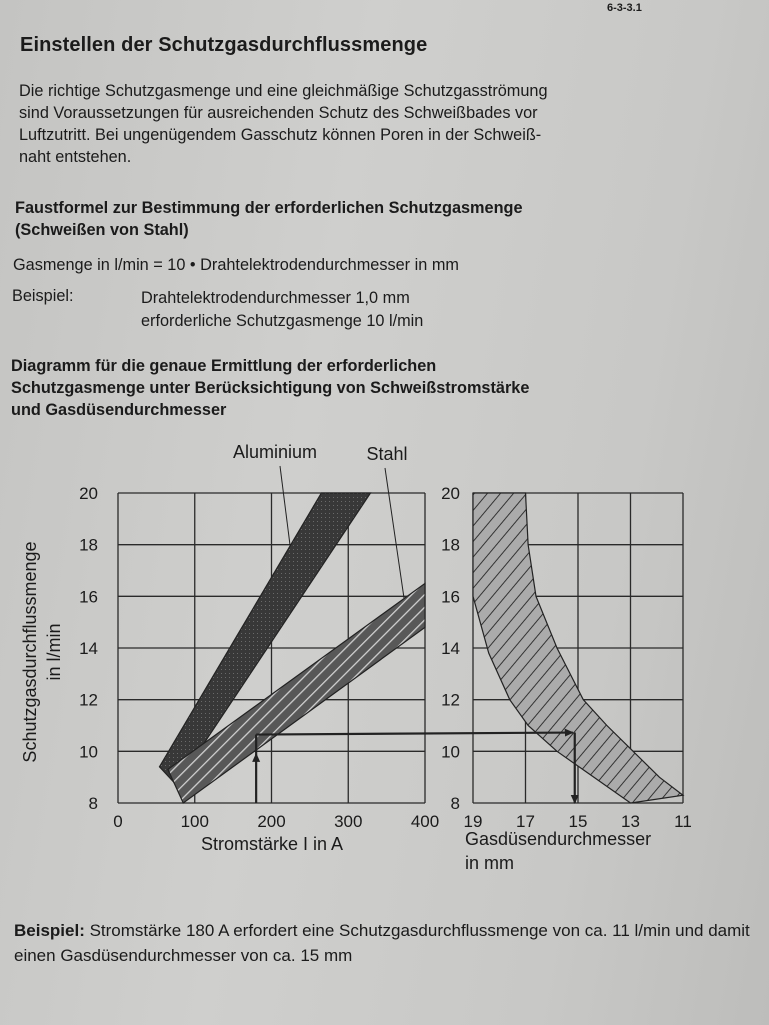 This screenshot has height=1025, width=769. What do you see at coordinates (296, 693) in the screenshot?
I see `stahl-band` at bounding box center [296, 693].